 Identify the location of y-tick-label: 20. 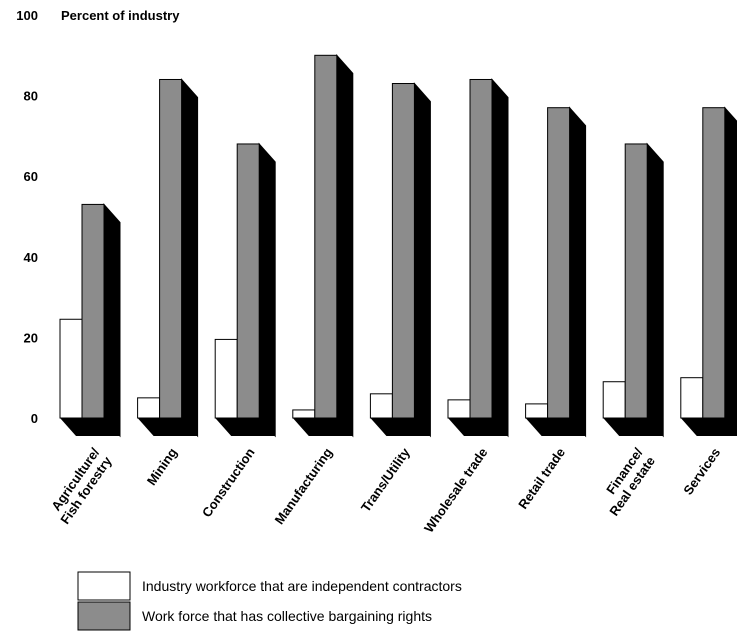
(31, 337).